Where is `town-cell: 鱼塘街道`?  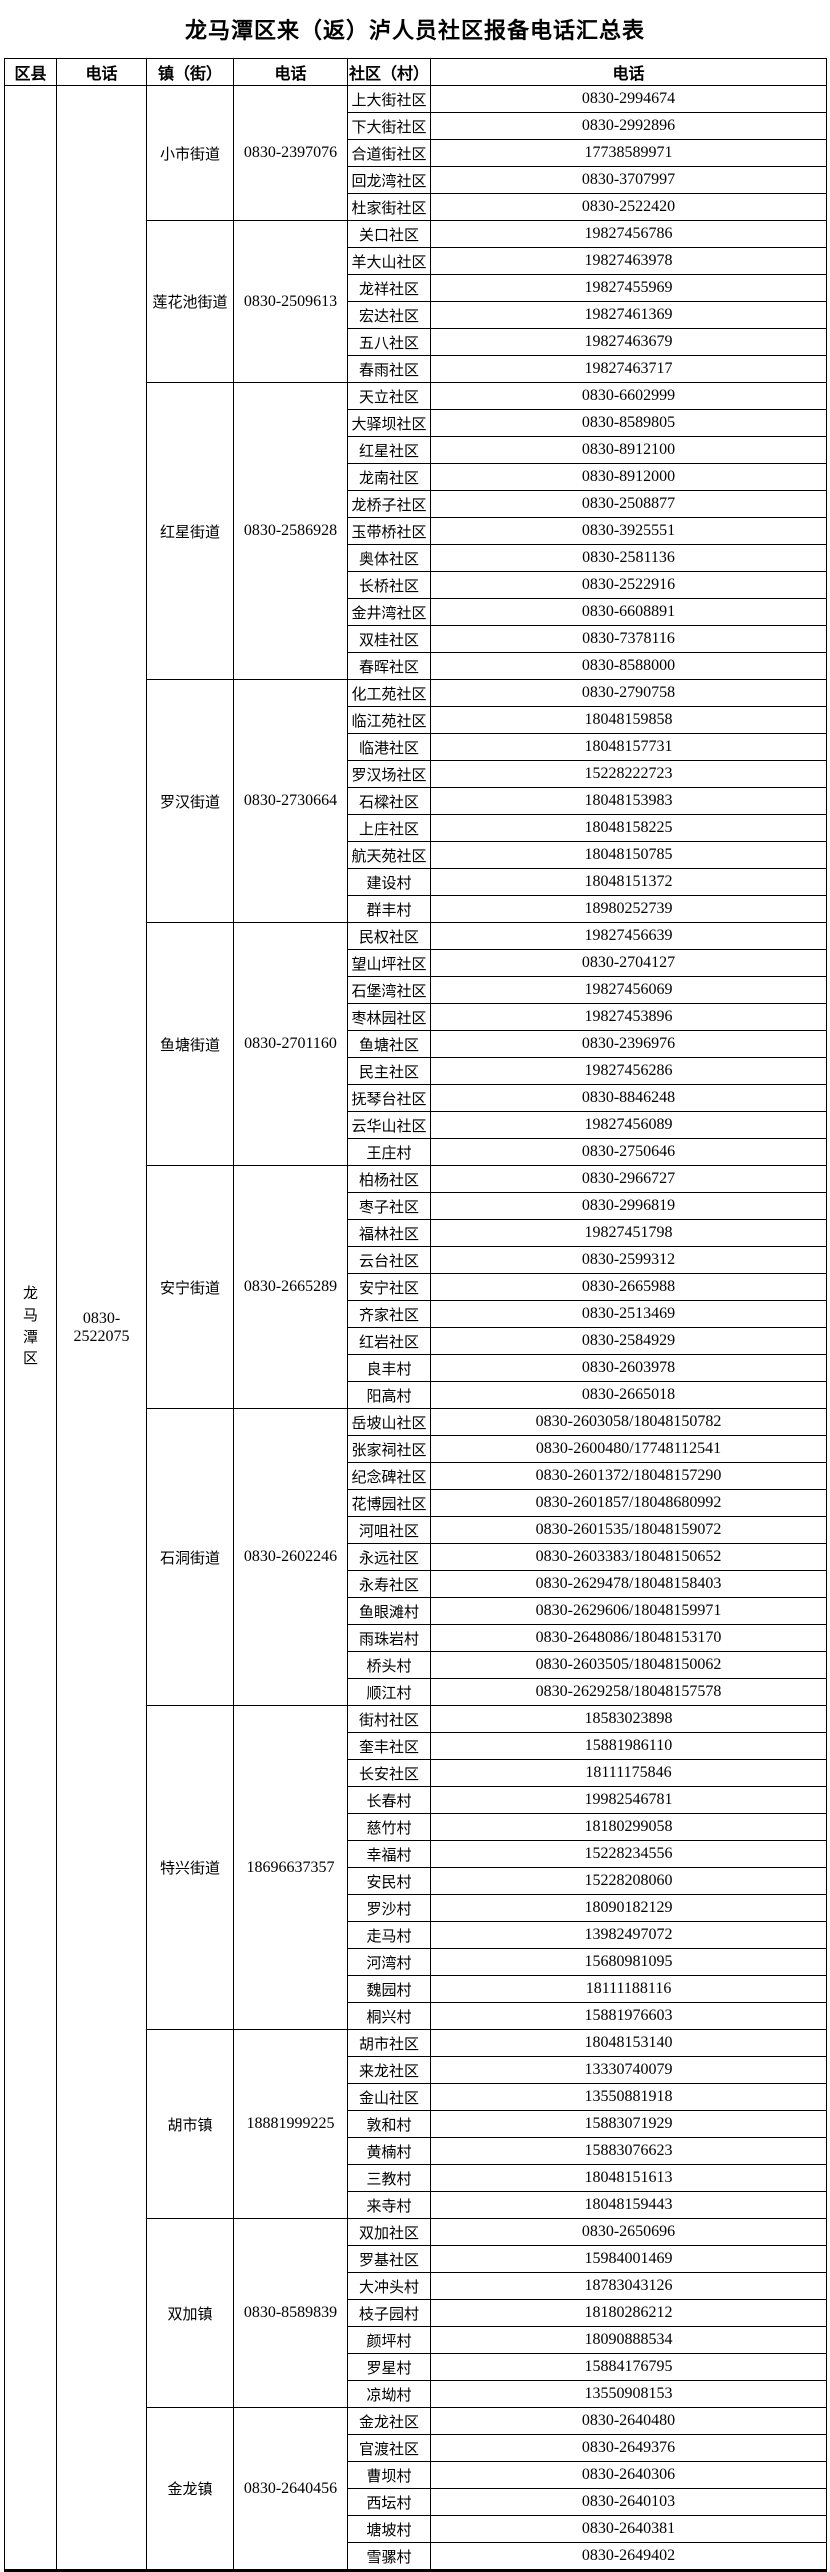
town-cell: 鱼塘街道 is located at coordinates (190, 1044).